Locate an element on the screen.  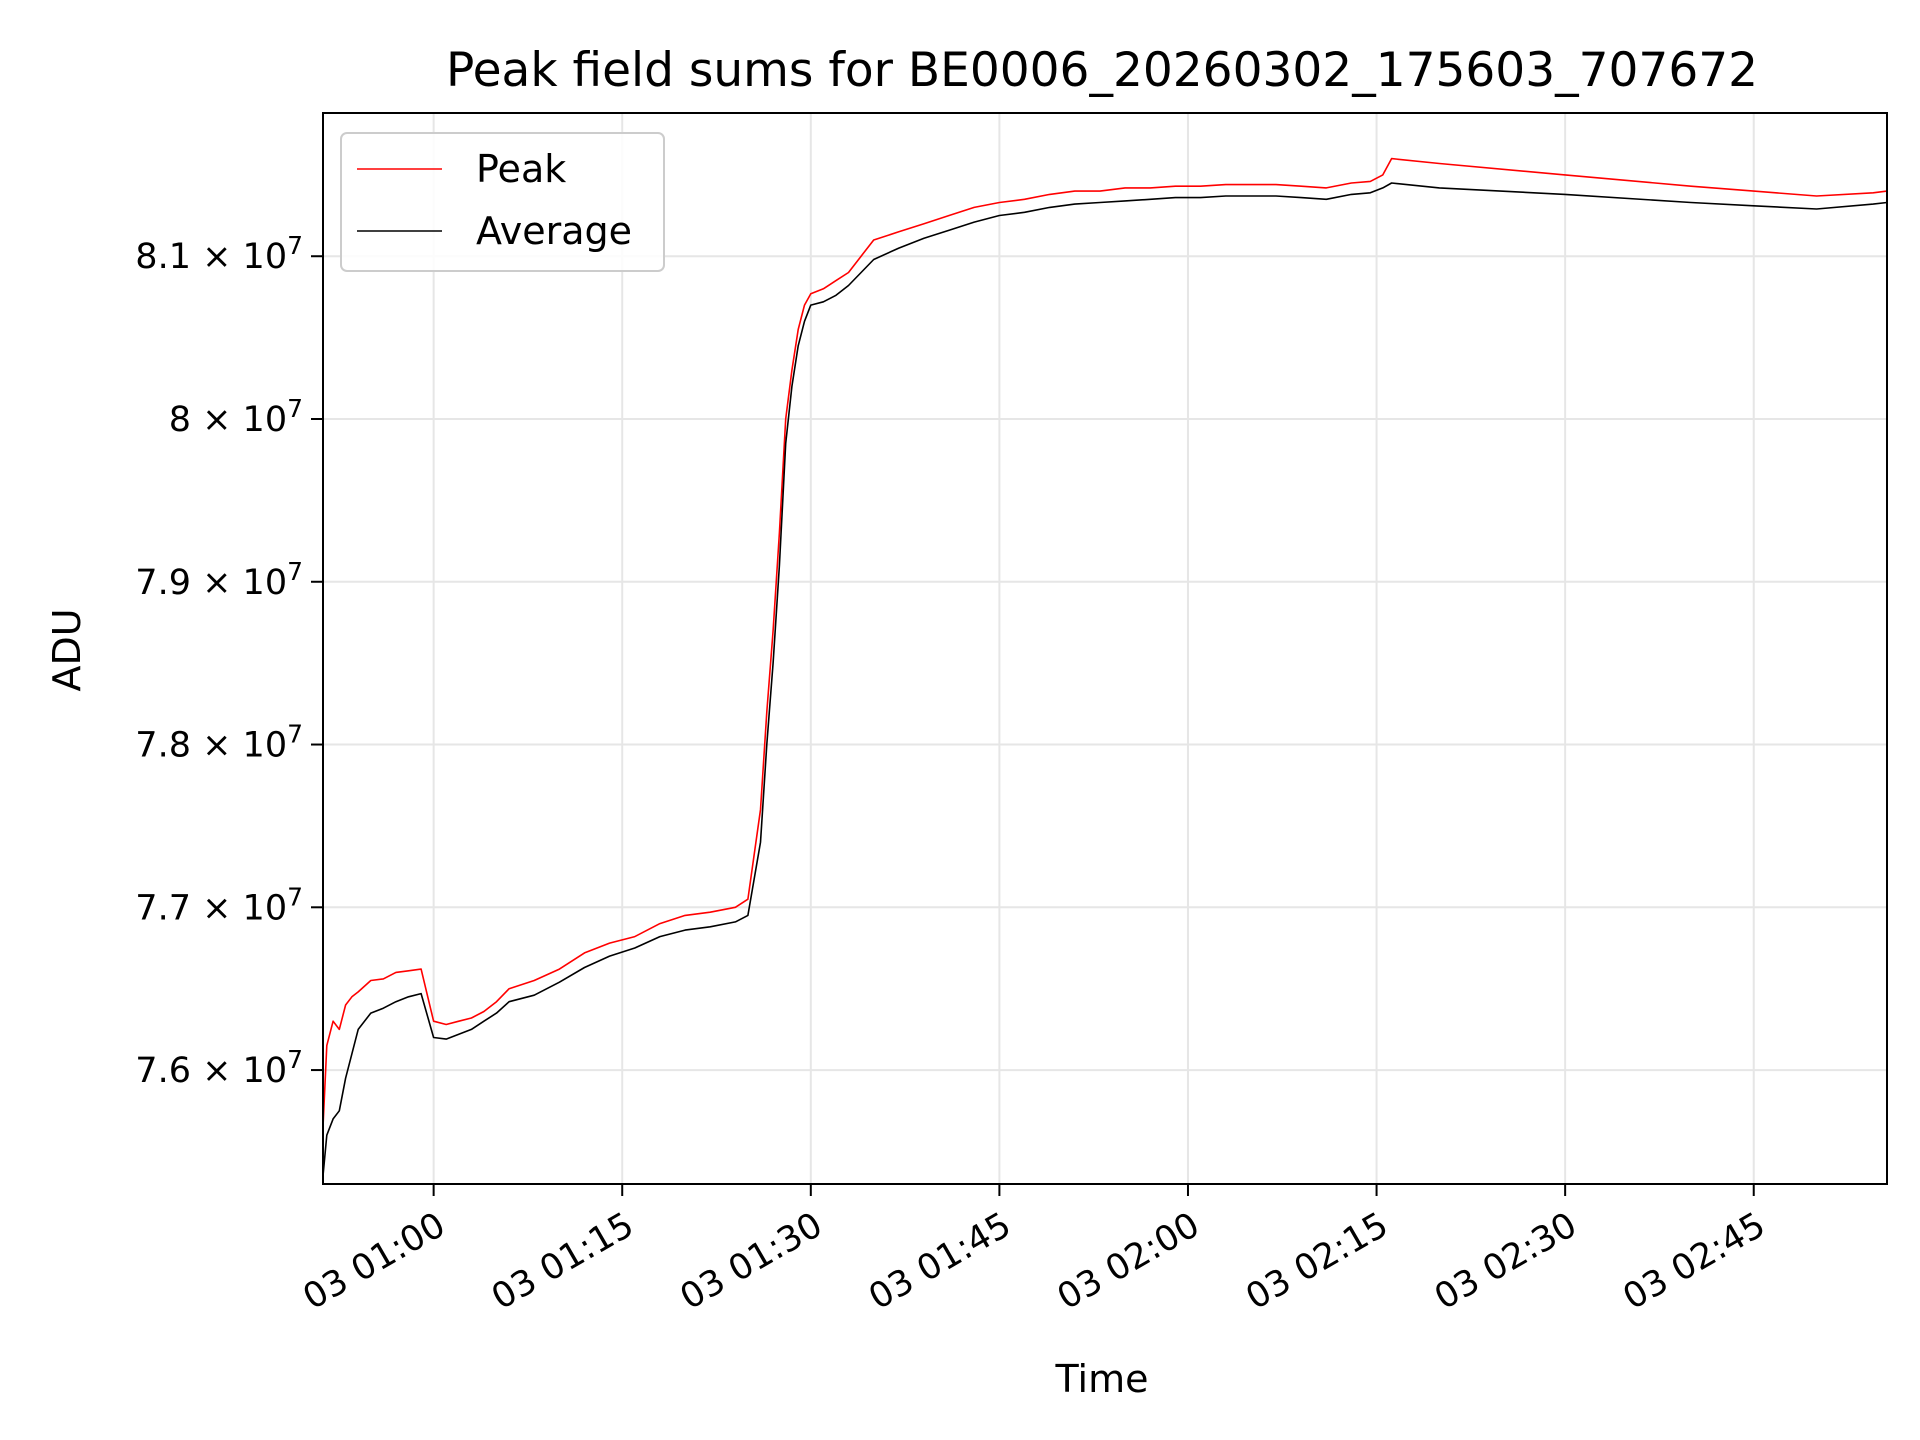
y-tick-mantissa: 7.7 is located at coordinates (168, 908).